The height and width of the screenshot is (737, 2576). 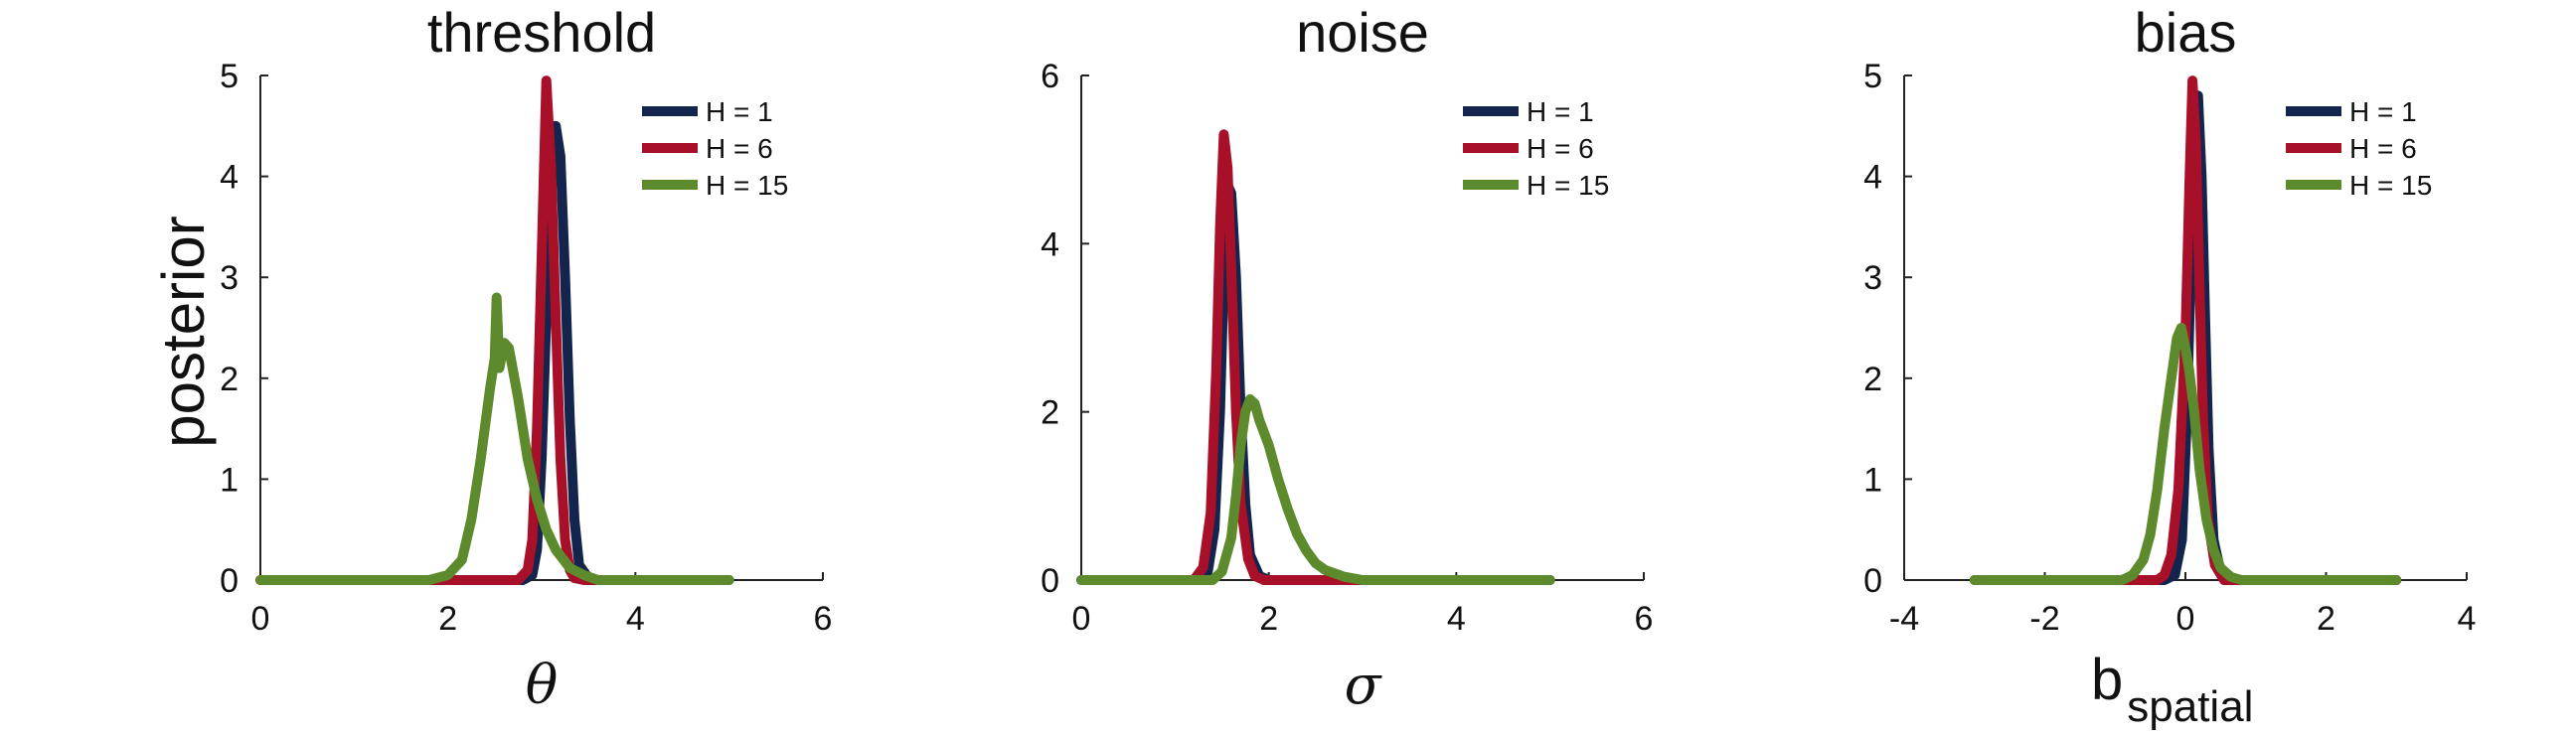 I want to click on x-axis-label: σ, so click(x=1364, y=685).